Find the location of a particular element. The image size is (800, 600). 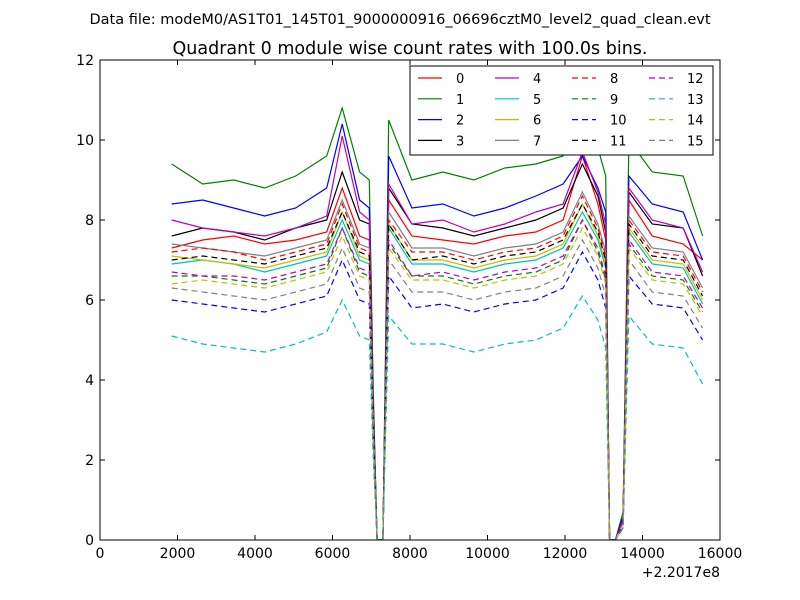

x-tick-label: 2000 is located at coordinates (178, 554).